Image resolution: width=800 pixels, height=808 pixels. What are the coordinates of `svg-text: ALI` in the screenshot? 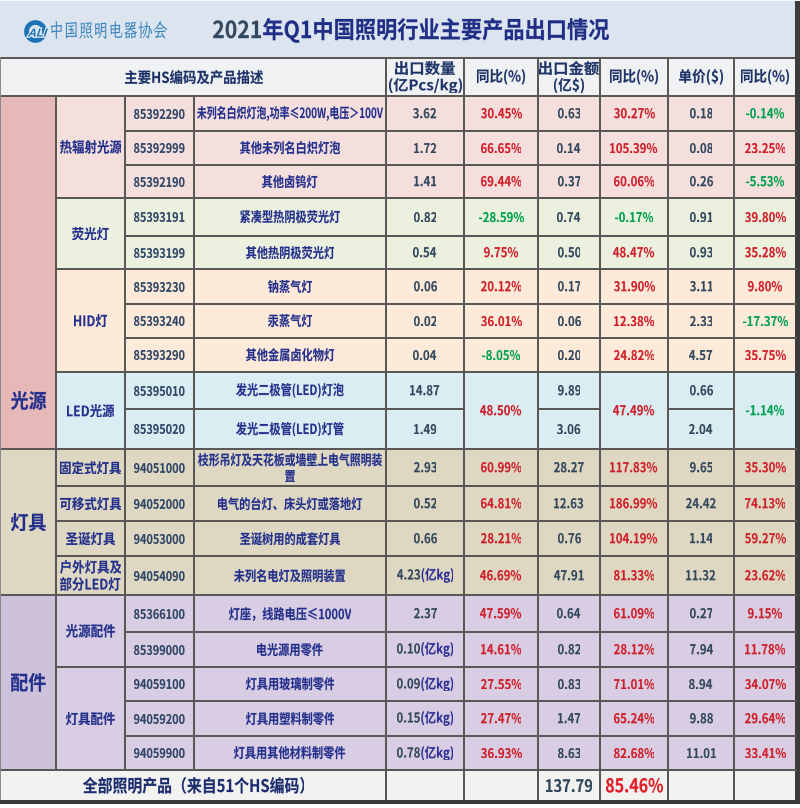 It's located at (37, 34).